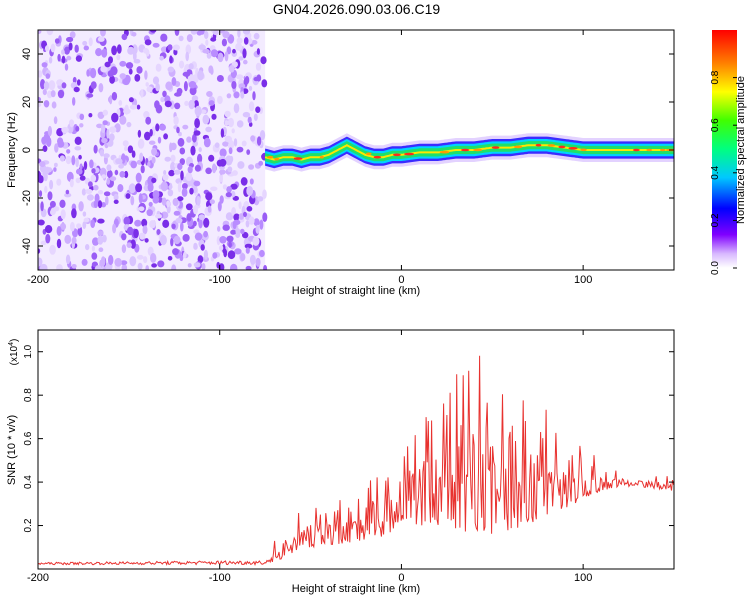 The width and height of the screenshot is (750, 600). I want to click on y-tick-label: 0.8, so click(28, 395).